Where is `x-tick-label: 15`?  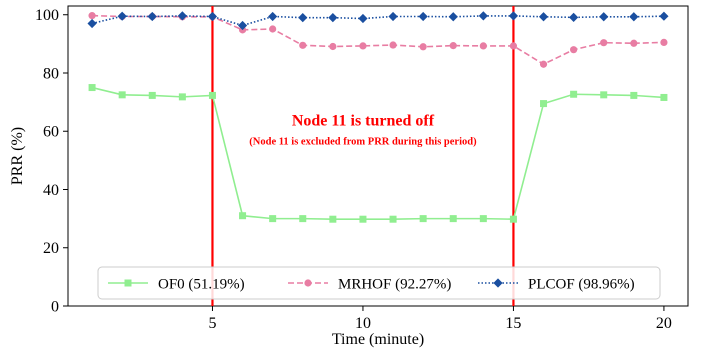 x-tick-label: 15 is located at coordinates (513, 323).